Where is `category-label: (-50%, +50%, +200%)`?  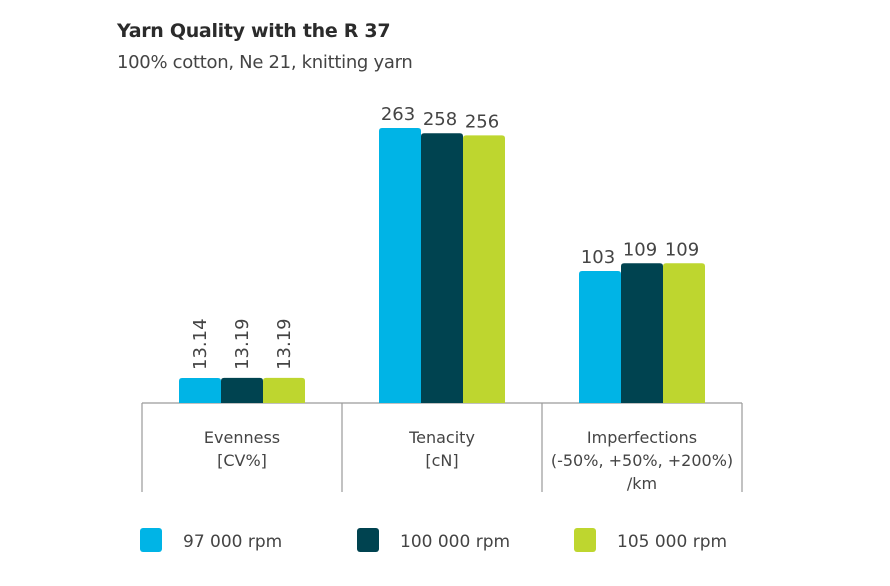
category-label: (-50%, +50%, +200%) is located at coordinates (642, 460).